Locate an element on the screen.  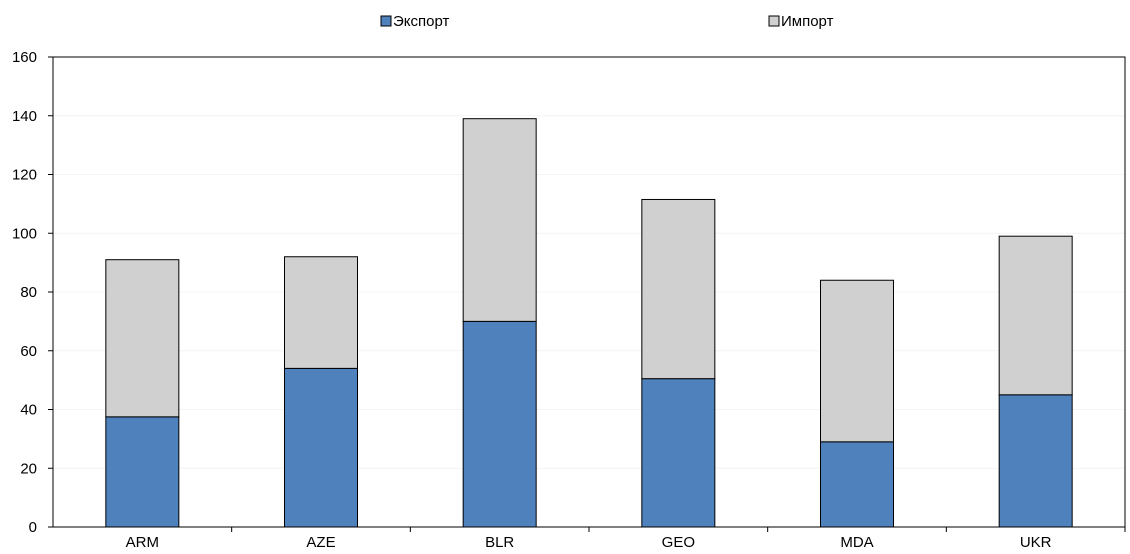
legend-label: Импорт is located at coordinates (807, 21).